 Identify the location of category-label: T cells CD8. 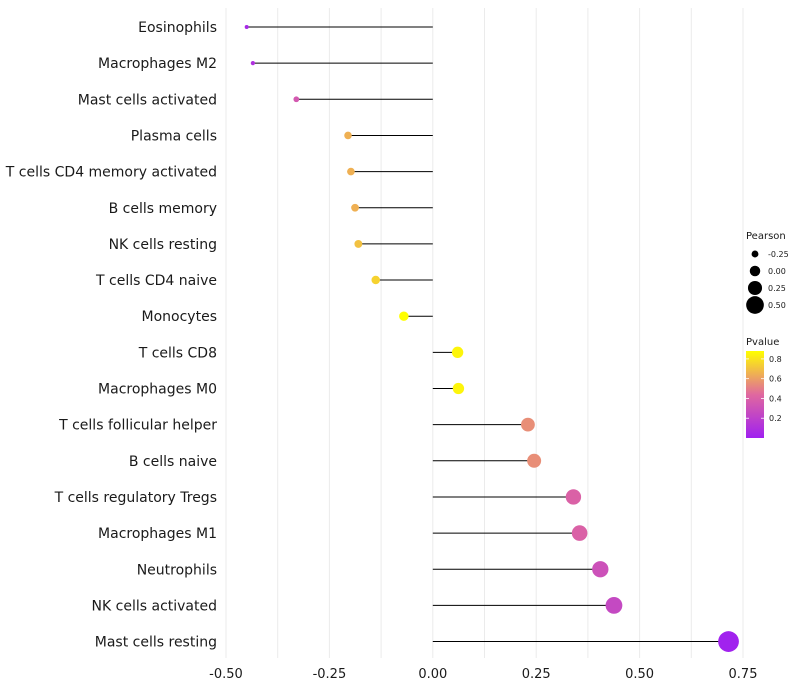
(177, 353).